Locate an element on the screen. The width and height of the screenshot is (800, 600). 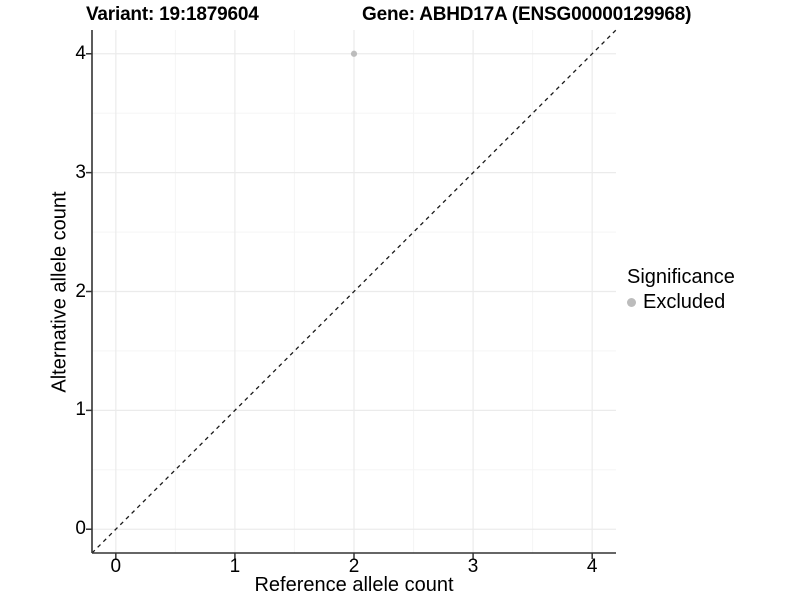
legend-item-label: Excluded is located at coordinates (684, 302).